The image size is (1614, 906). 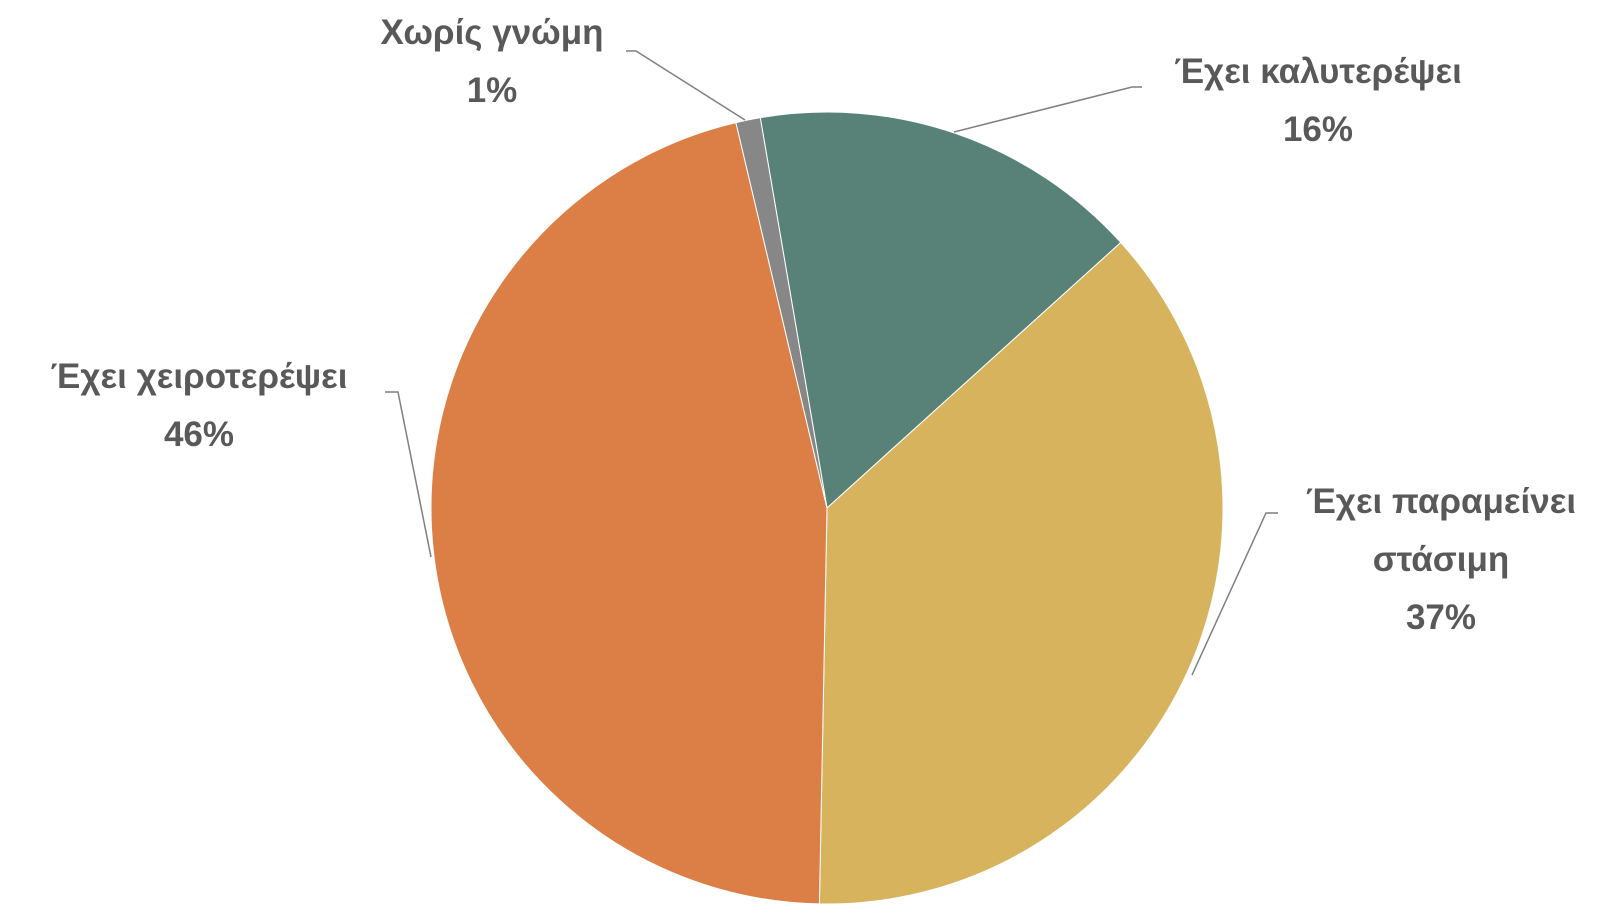 I want to click on category-label: Έχει καλυτερέψει, so click(x=1318, y=71).